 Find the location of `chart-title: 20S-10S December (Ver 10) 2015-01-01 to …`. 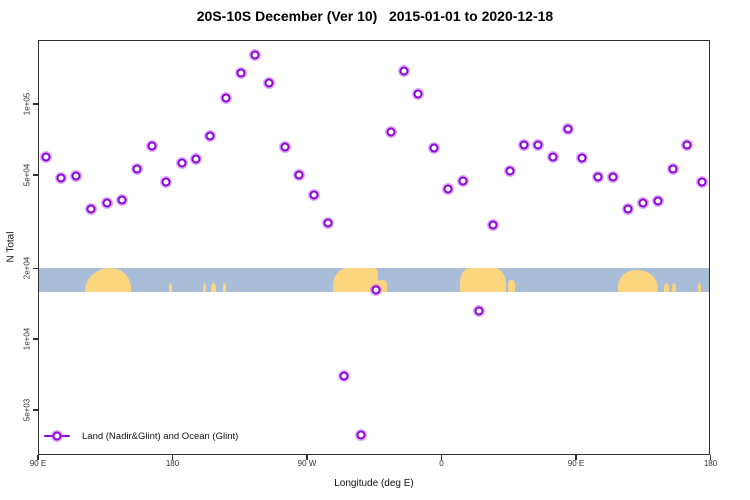

chart-title: 20S-10S December (Ver 10) 2015-01-01 to … is located at coordinates (375, 16).